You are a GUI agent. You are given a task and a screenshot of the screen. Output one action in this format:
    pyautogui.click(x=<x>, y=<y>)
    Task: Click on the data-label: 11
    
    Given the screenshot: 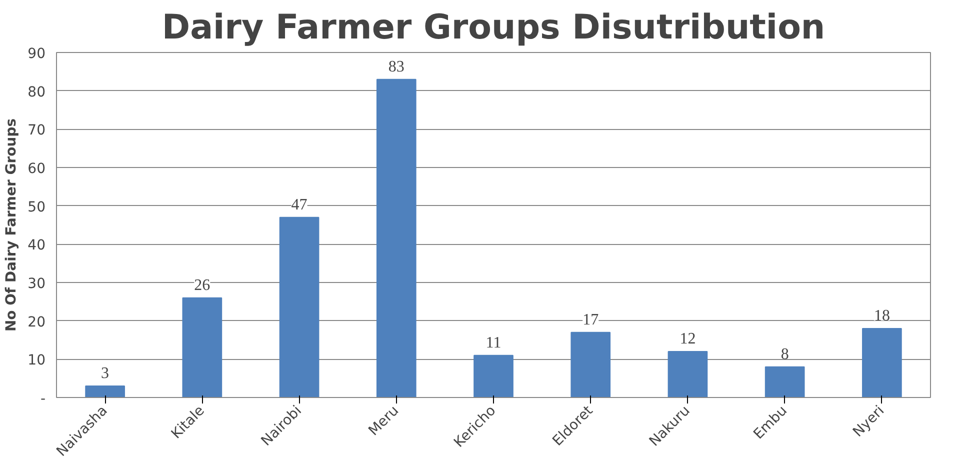 What is the action you would take?
    pyautogui.click(x=494, y=343)
    